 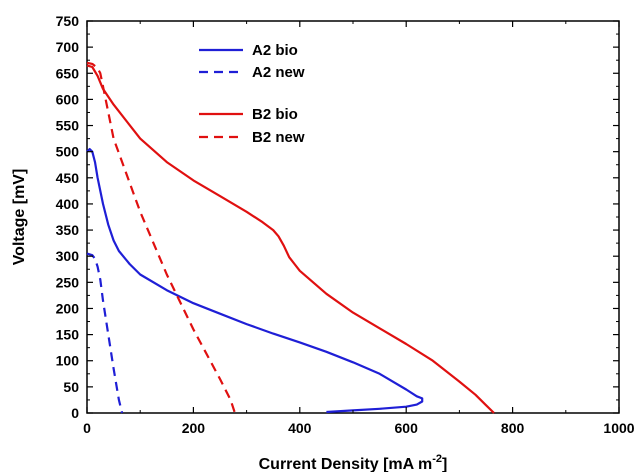 I want to click on y-tick-label: 300, so click(x=68, y=256).